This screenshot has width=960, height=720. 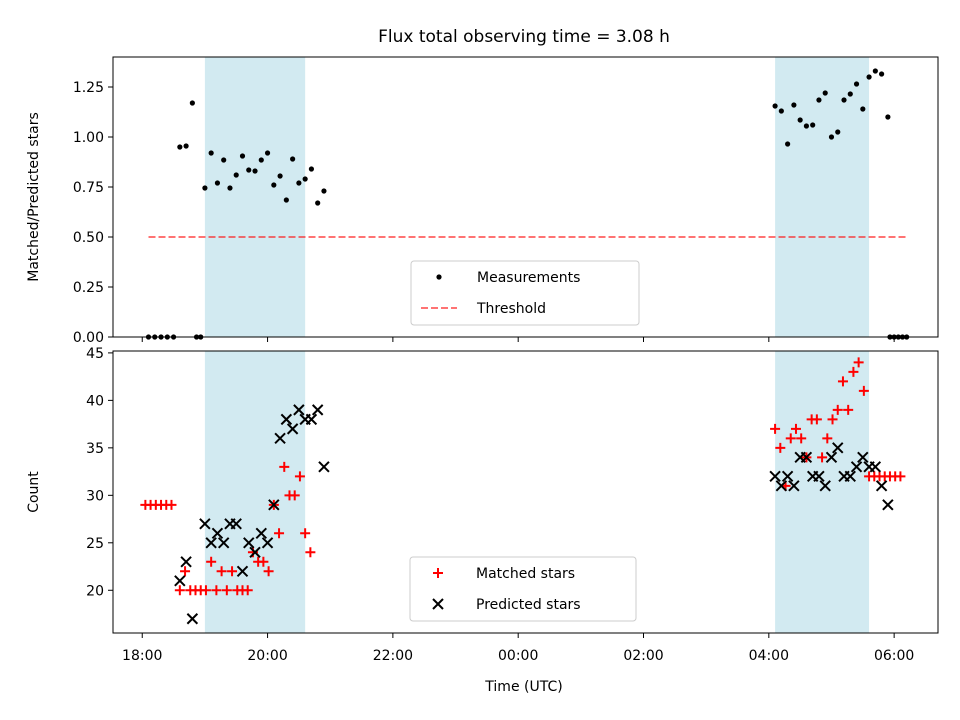 I want to click on x-tick-label: 02:00, so click(x=643, y=656).